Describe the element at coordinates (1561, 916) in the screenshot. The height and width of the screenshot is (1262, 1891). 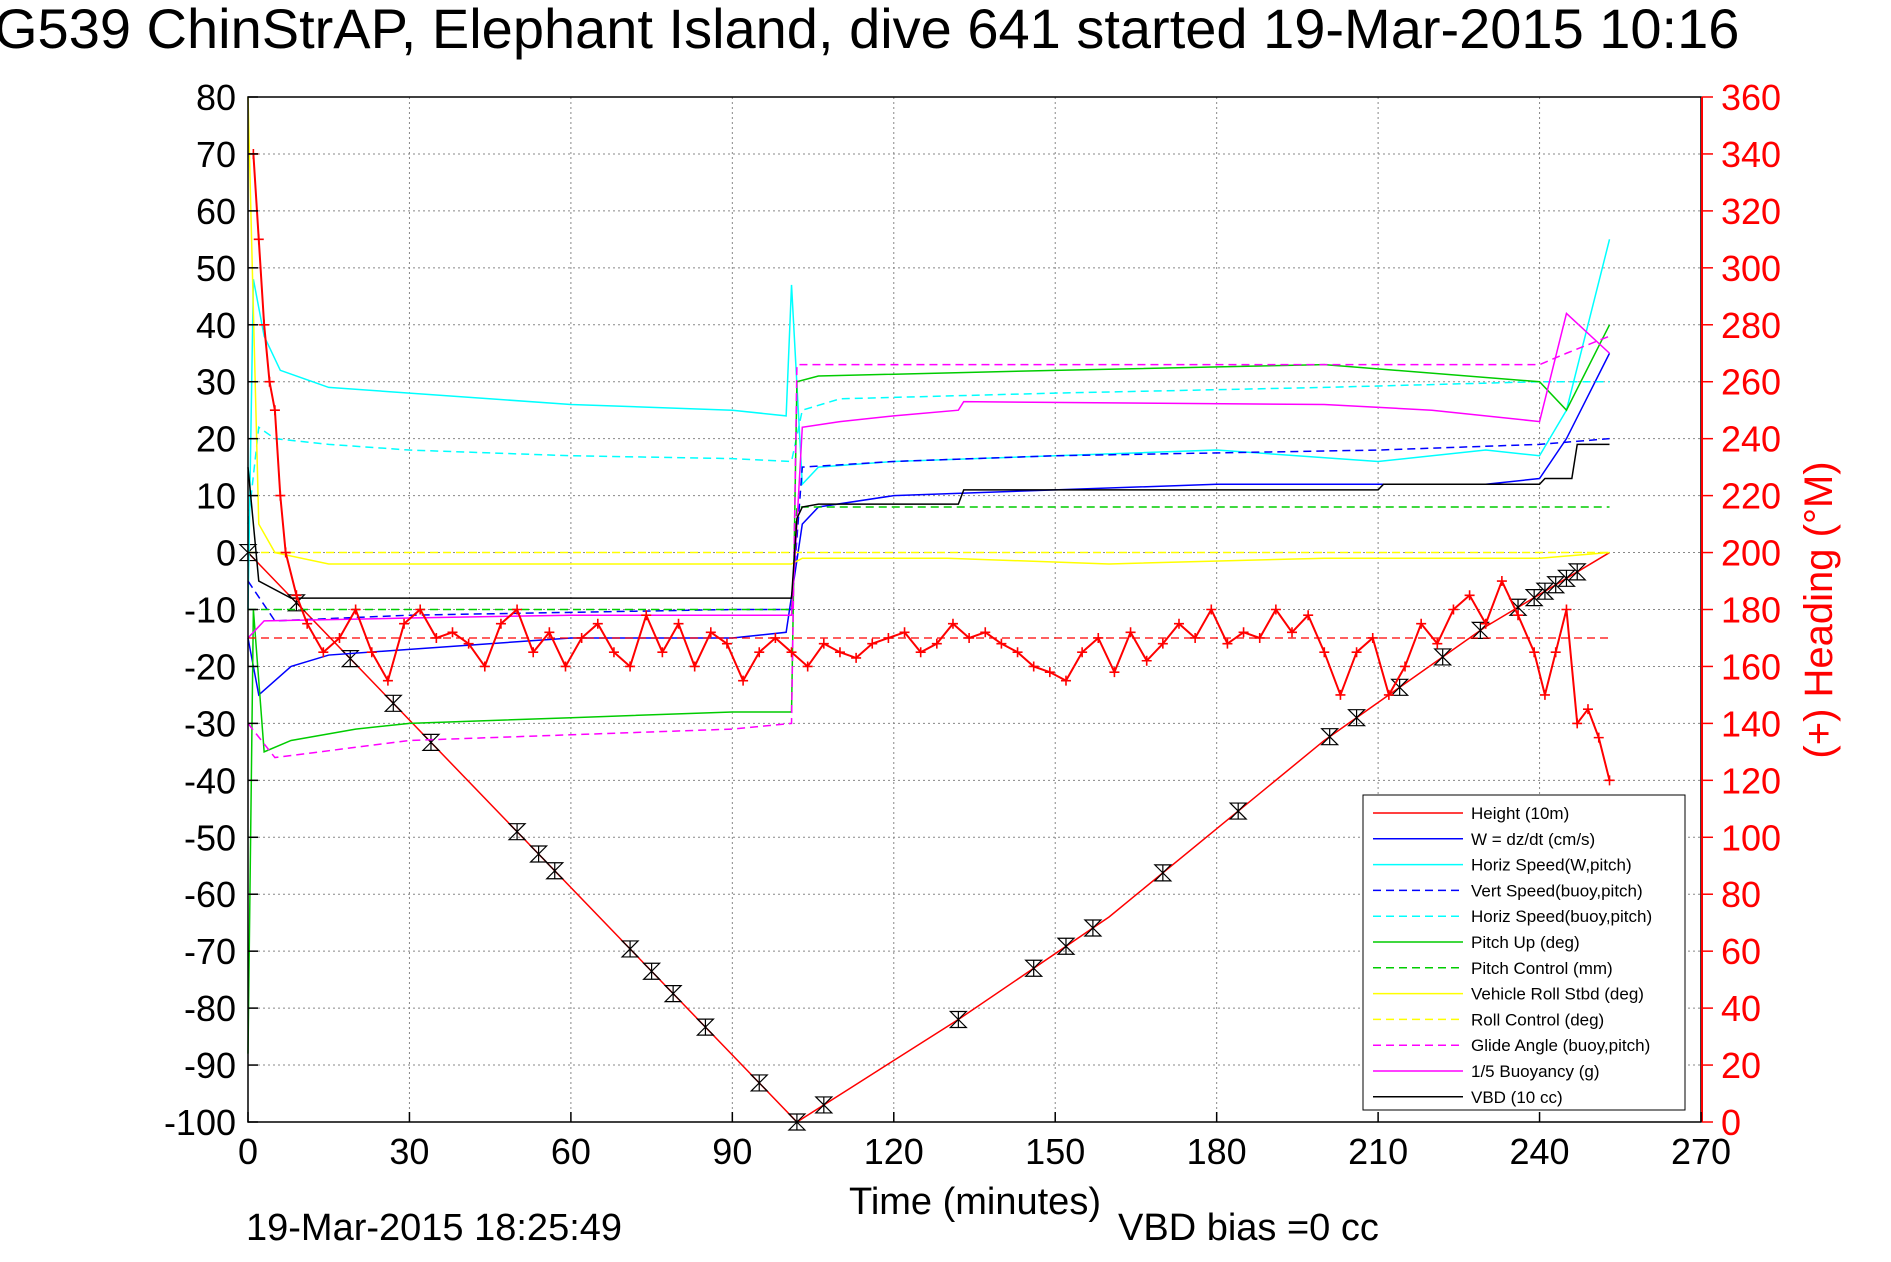
I see `legend-label: Horiz Speed(buoy,pitch)` at that location.